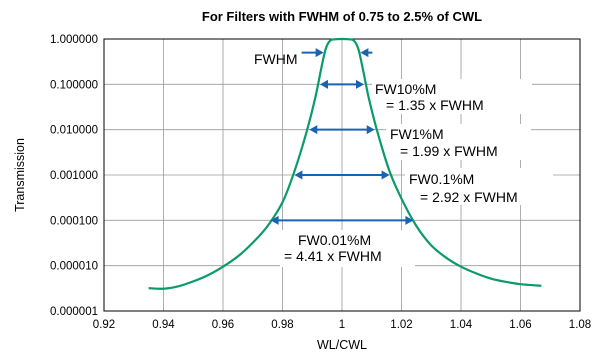  Describe the element at coordinates (74, 221) in the screenshot. I see `y-tick-label: 0.000100` at that location.